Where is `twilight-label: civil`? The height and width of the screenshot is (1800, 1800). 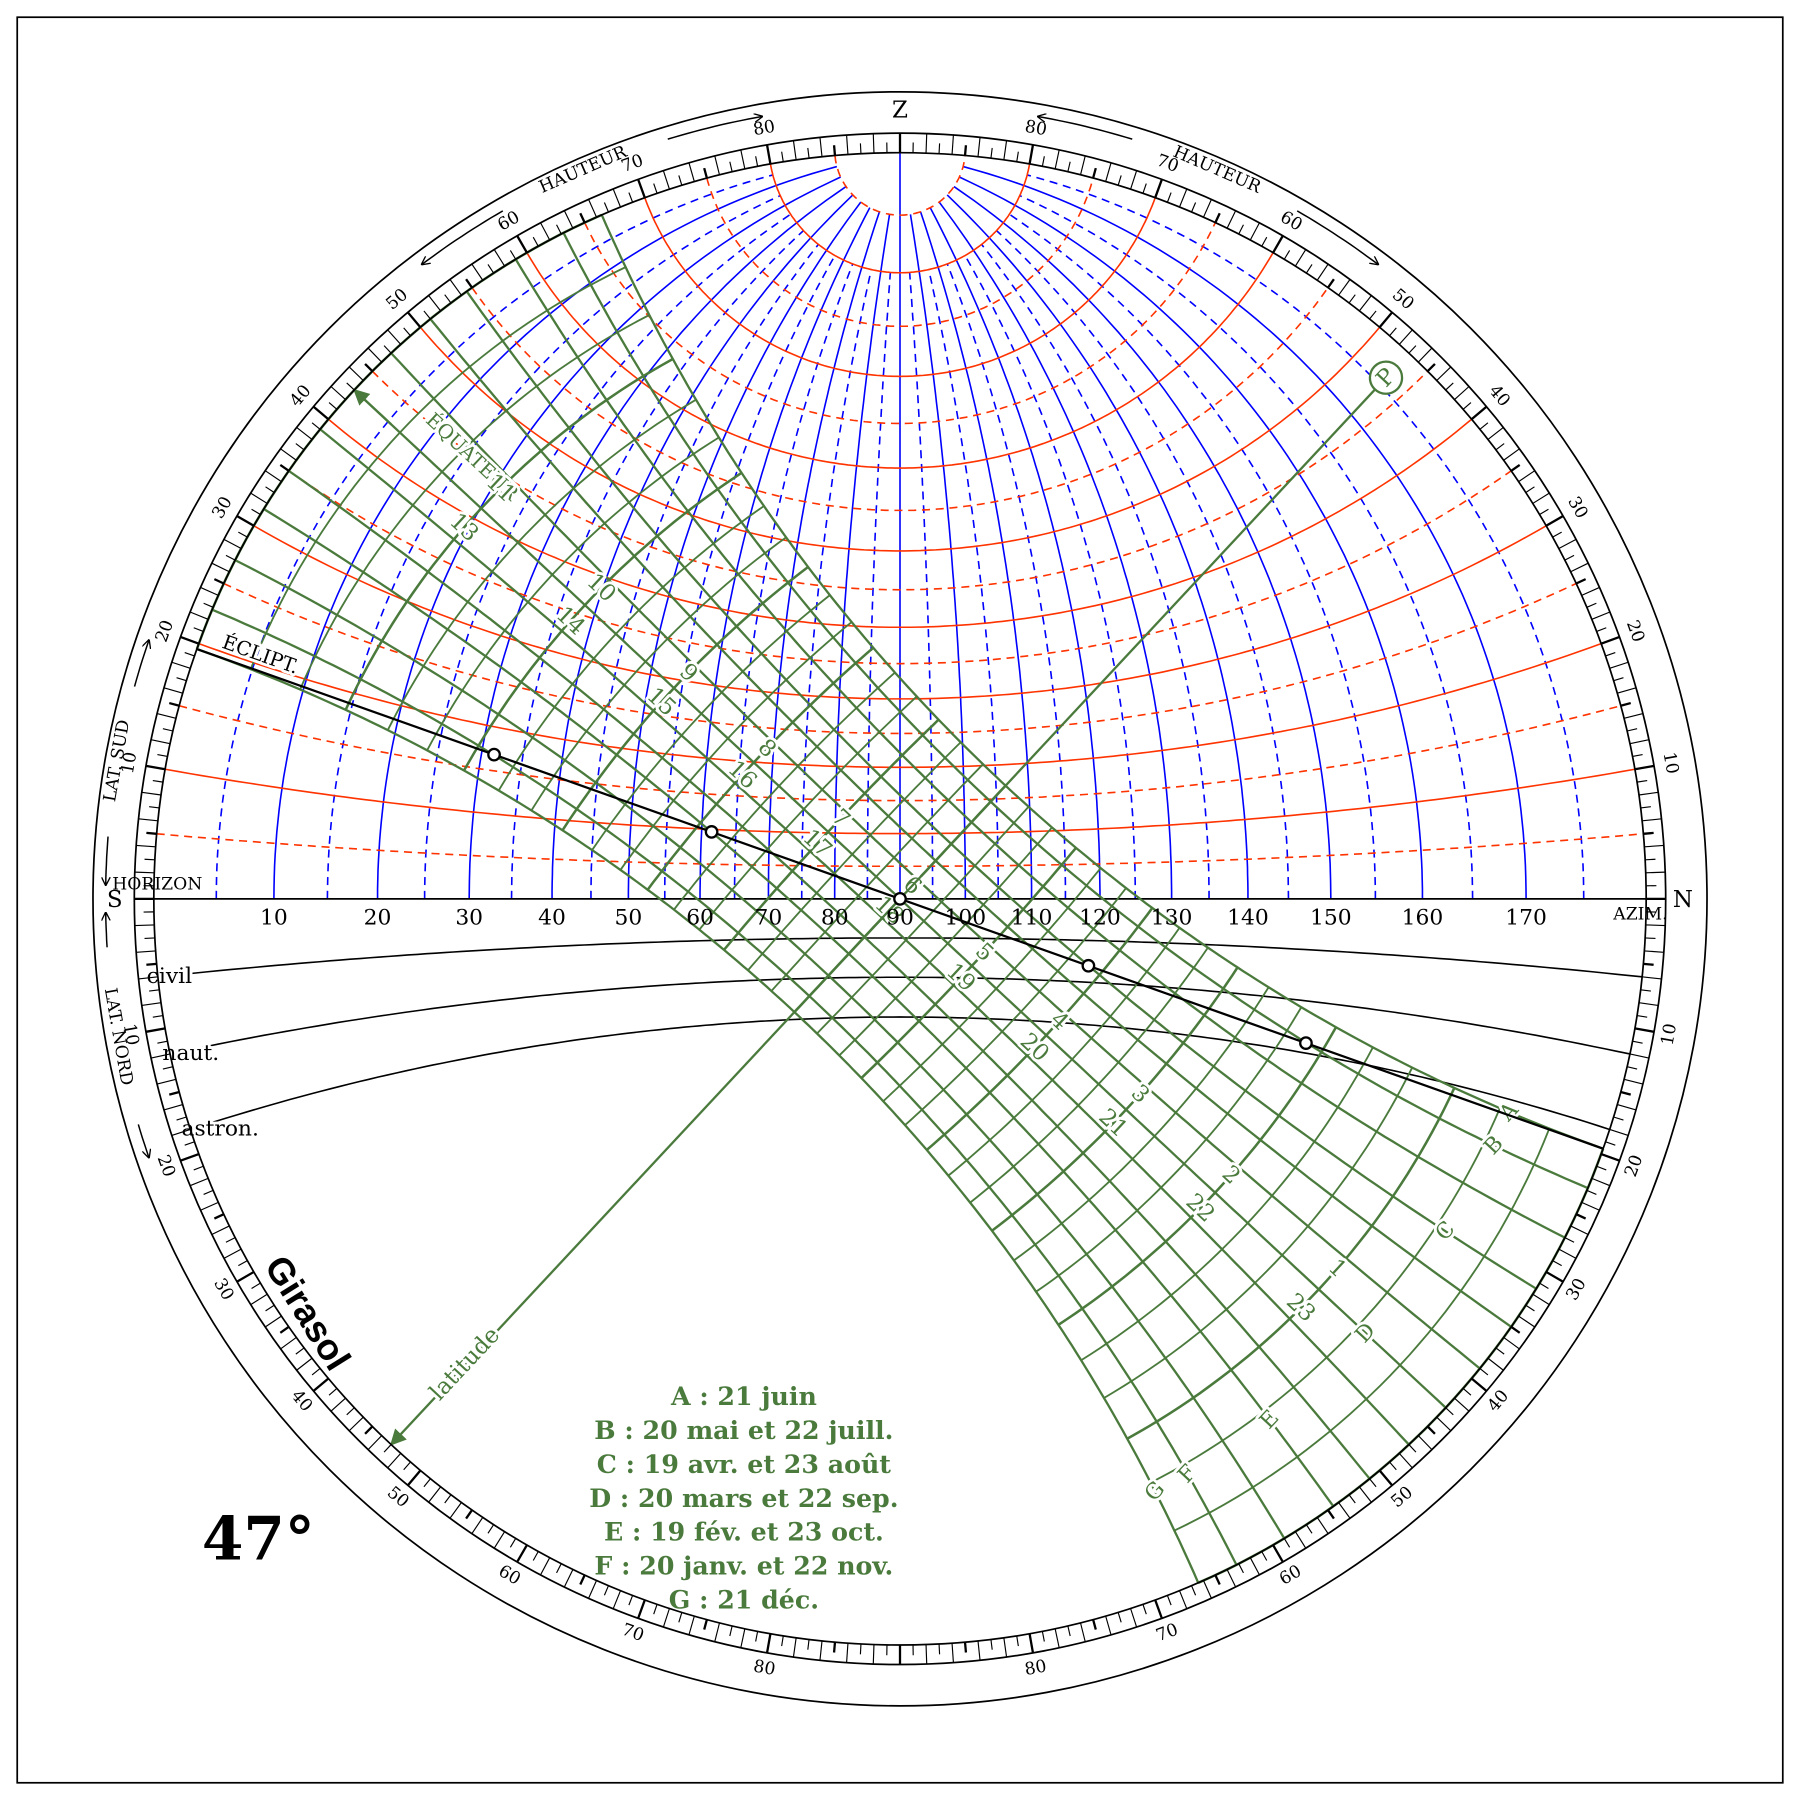
twilight-label: civil is located at coordinates (169, 976).